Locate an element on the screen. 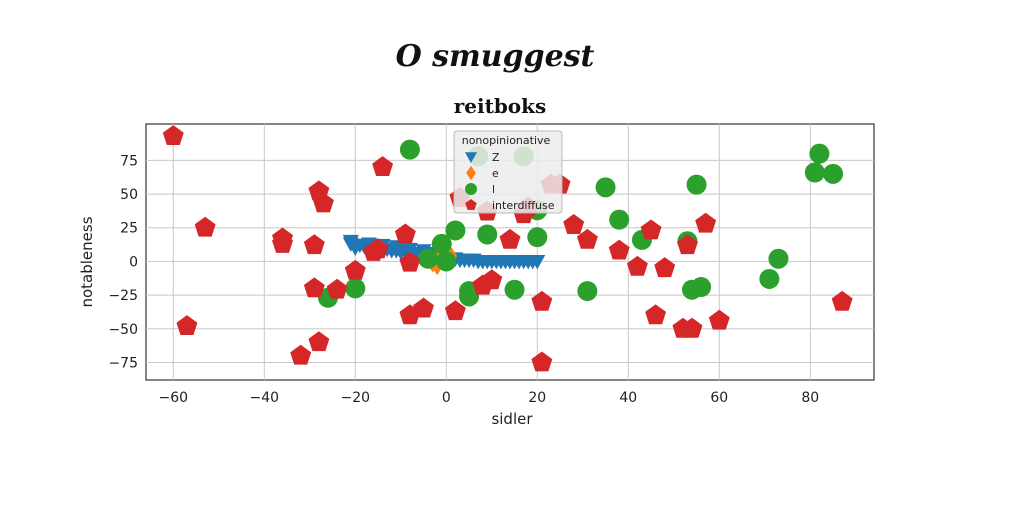 The width and height of the screenshot is (1024, 512). x-axis-ticks: −60 −40 −20 0 20 40 60 80 is located at coordinates (489, 398).